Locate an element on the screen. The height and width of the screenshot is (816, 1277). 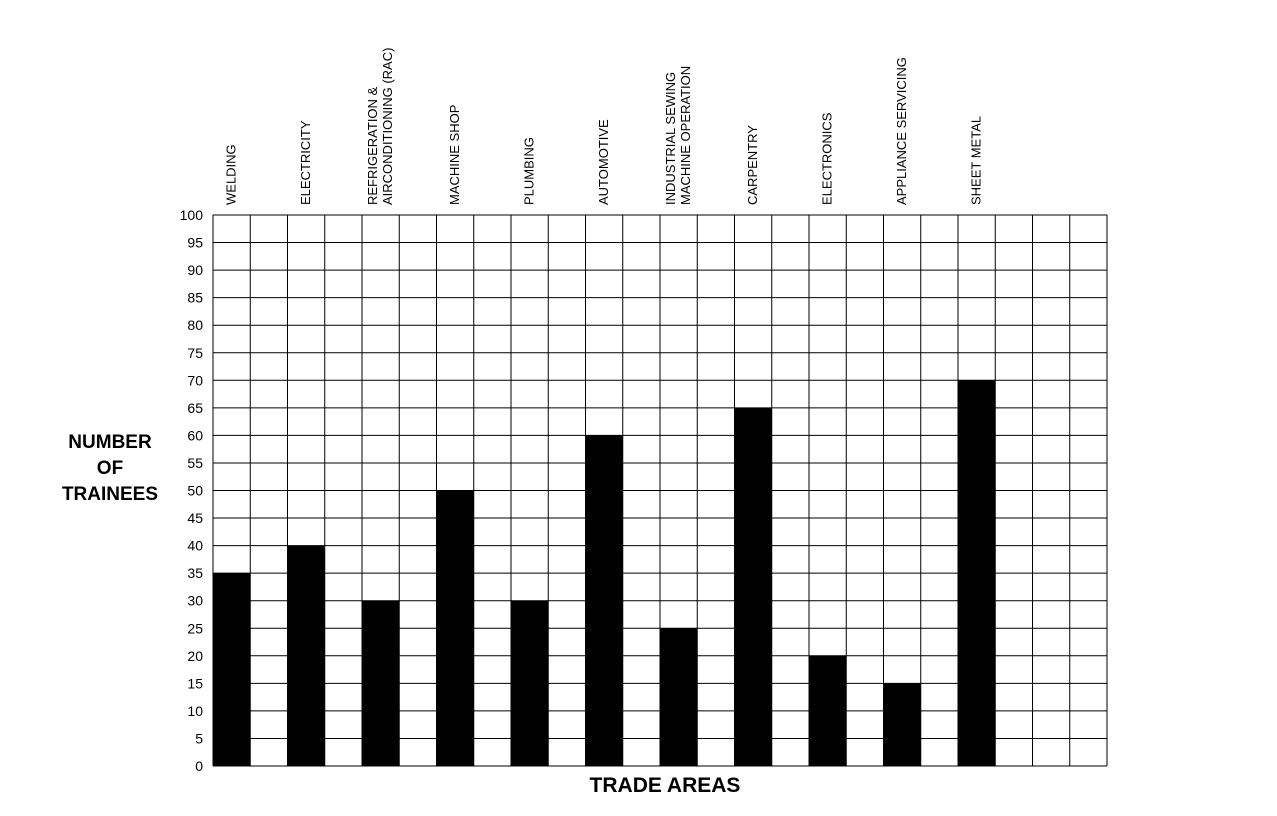
y-tick-label-12: 60 is located at coordinates (195, 435).